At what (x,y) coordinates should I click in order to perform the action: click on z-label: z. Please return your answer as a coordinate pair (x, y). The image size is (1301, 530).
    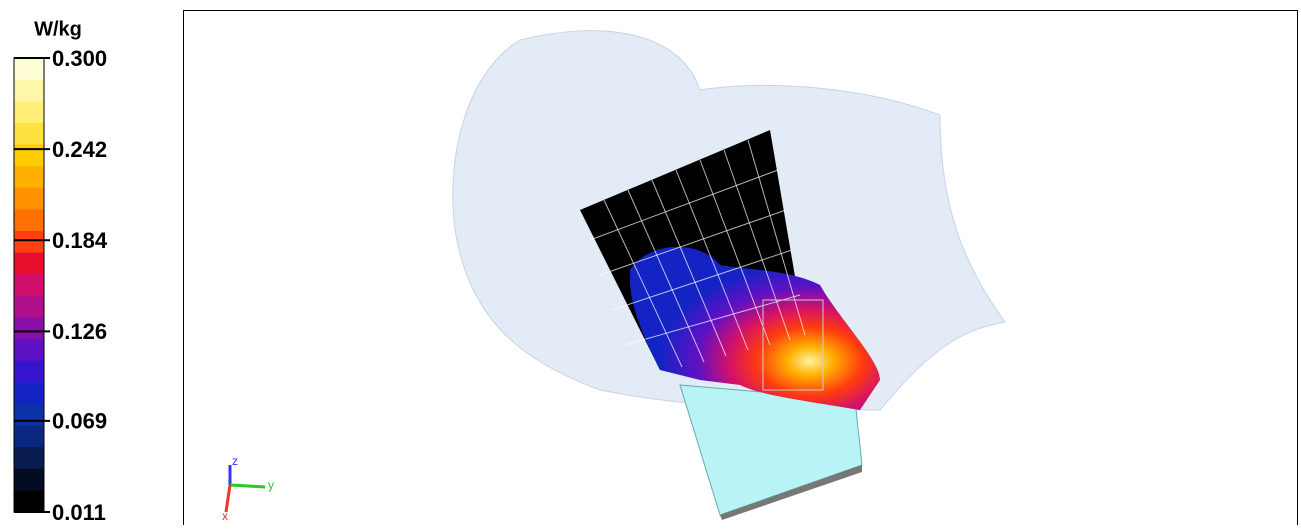
    Looking at the image, I should click on (235, 461).